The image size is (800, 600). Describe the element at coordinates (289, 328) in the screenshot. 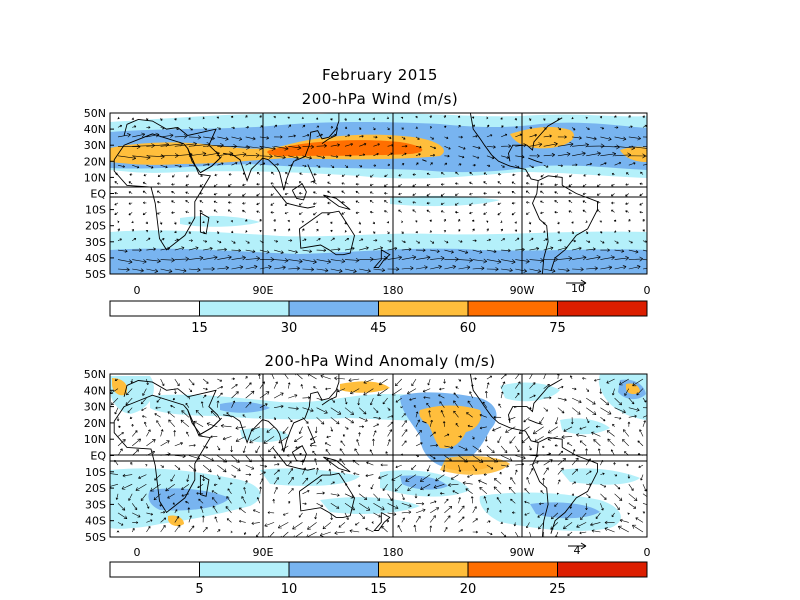

I see `colorbar-level-label: 30` at that location.